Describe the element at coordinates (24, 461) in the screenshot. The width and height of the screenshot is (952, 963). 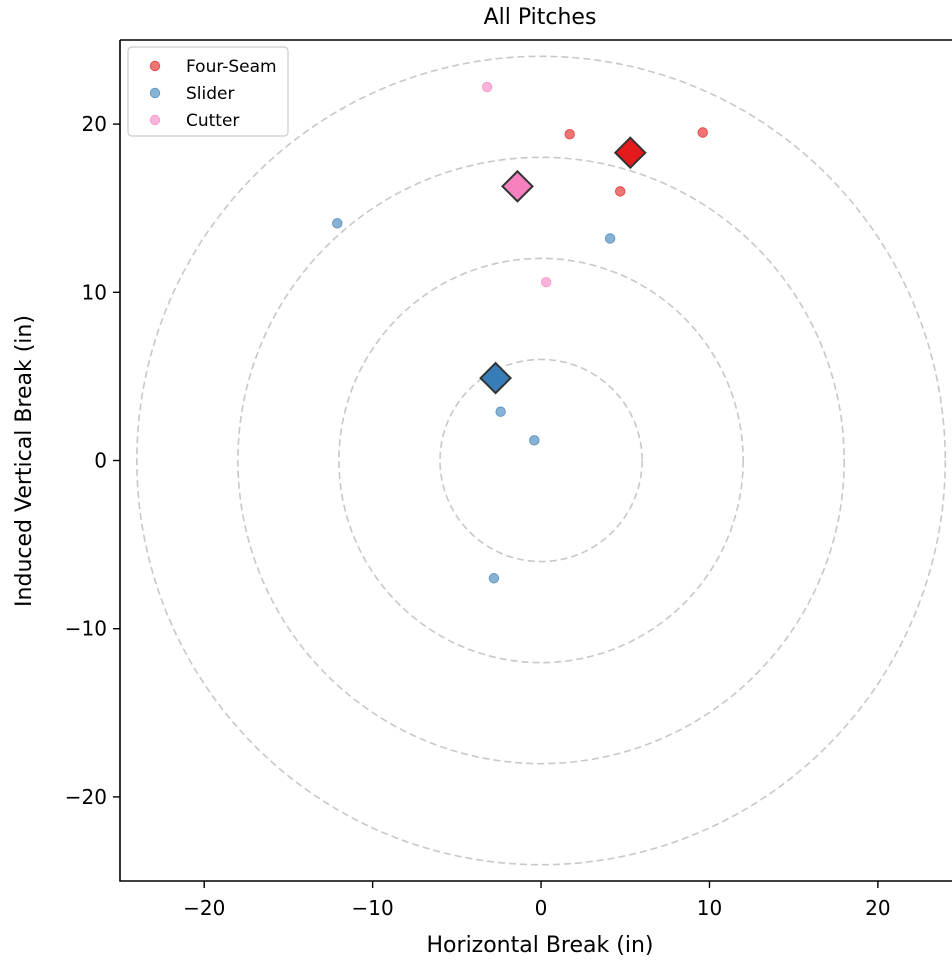
I see `y-axis-title: Induced Vertical Break (in)` at that location.